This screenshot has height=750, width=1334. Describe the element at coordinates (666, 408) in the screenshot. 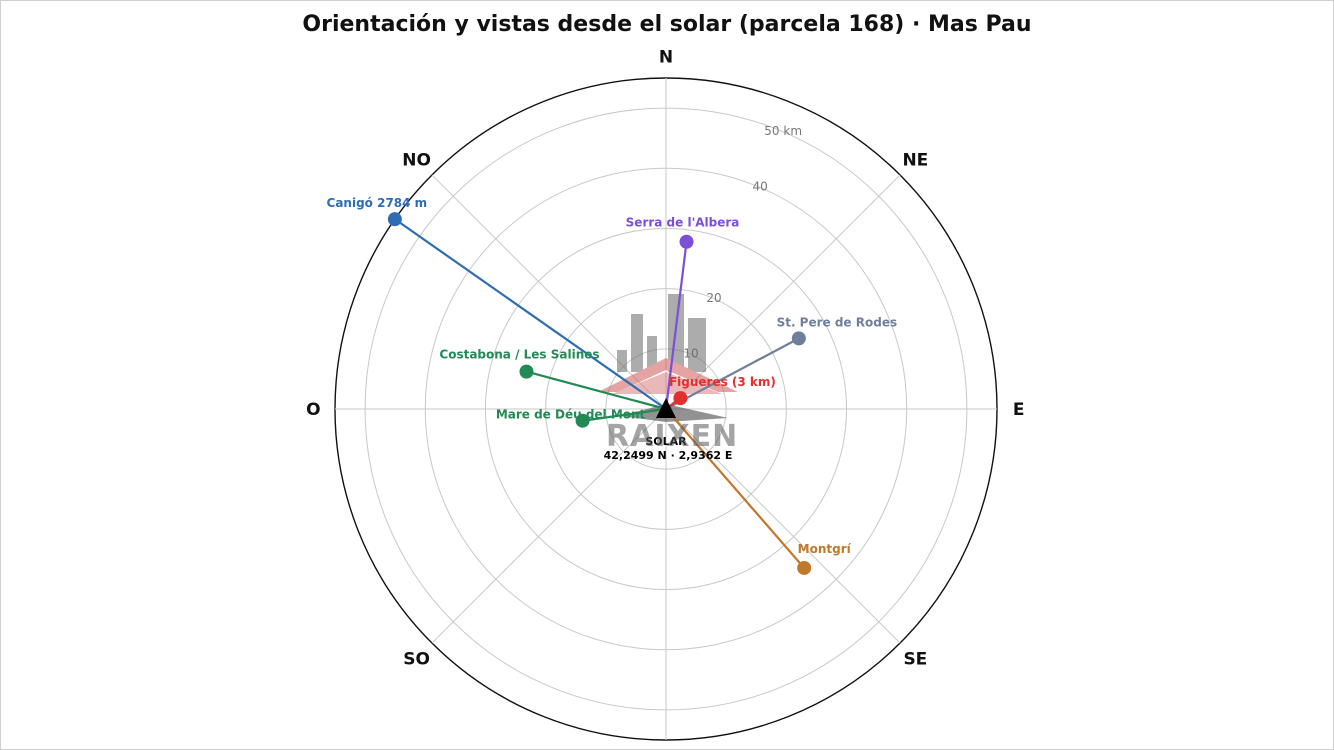

I see `solar-marker` at that location.